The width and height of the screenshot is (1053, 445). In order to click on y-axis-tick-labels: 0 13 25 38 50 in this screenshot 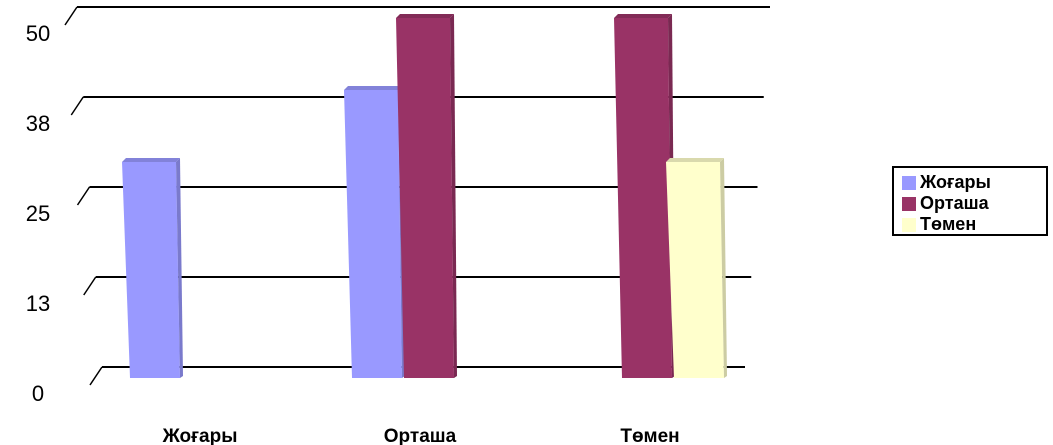, I will do `click(38, 213)`.